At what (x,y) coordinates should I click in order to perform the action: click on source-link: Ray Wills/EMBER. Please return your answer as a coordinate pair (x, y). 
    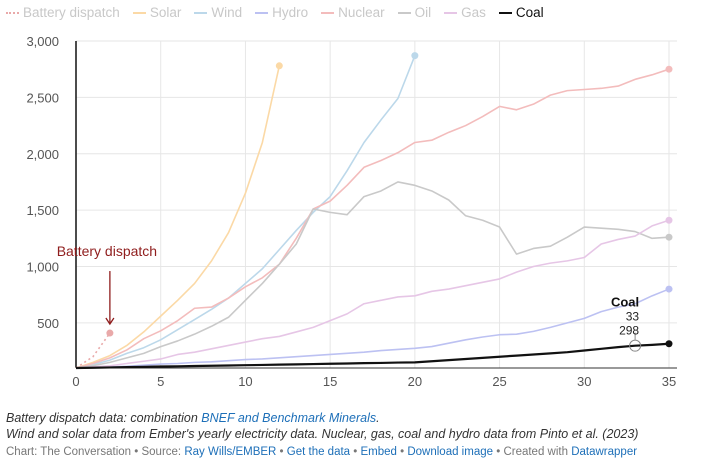
    Looking at the image, I should click on (230, 452).